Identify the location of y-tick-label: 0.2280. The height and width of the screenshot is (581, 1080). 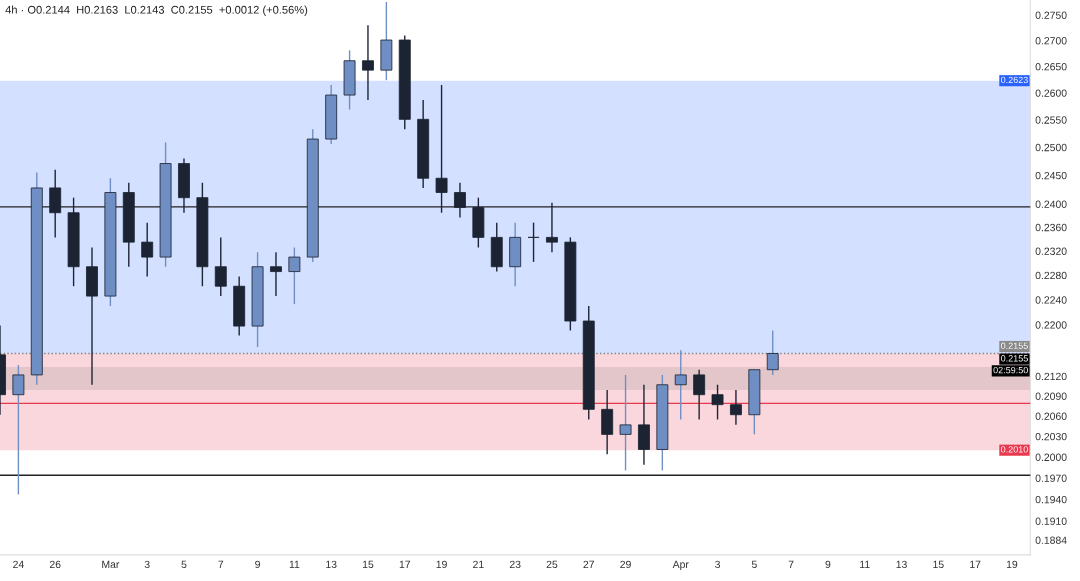
(1051, 275).